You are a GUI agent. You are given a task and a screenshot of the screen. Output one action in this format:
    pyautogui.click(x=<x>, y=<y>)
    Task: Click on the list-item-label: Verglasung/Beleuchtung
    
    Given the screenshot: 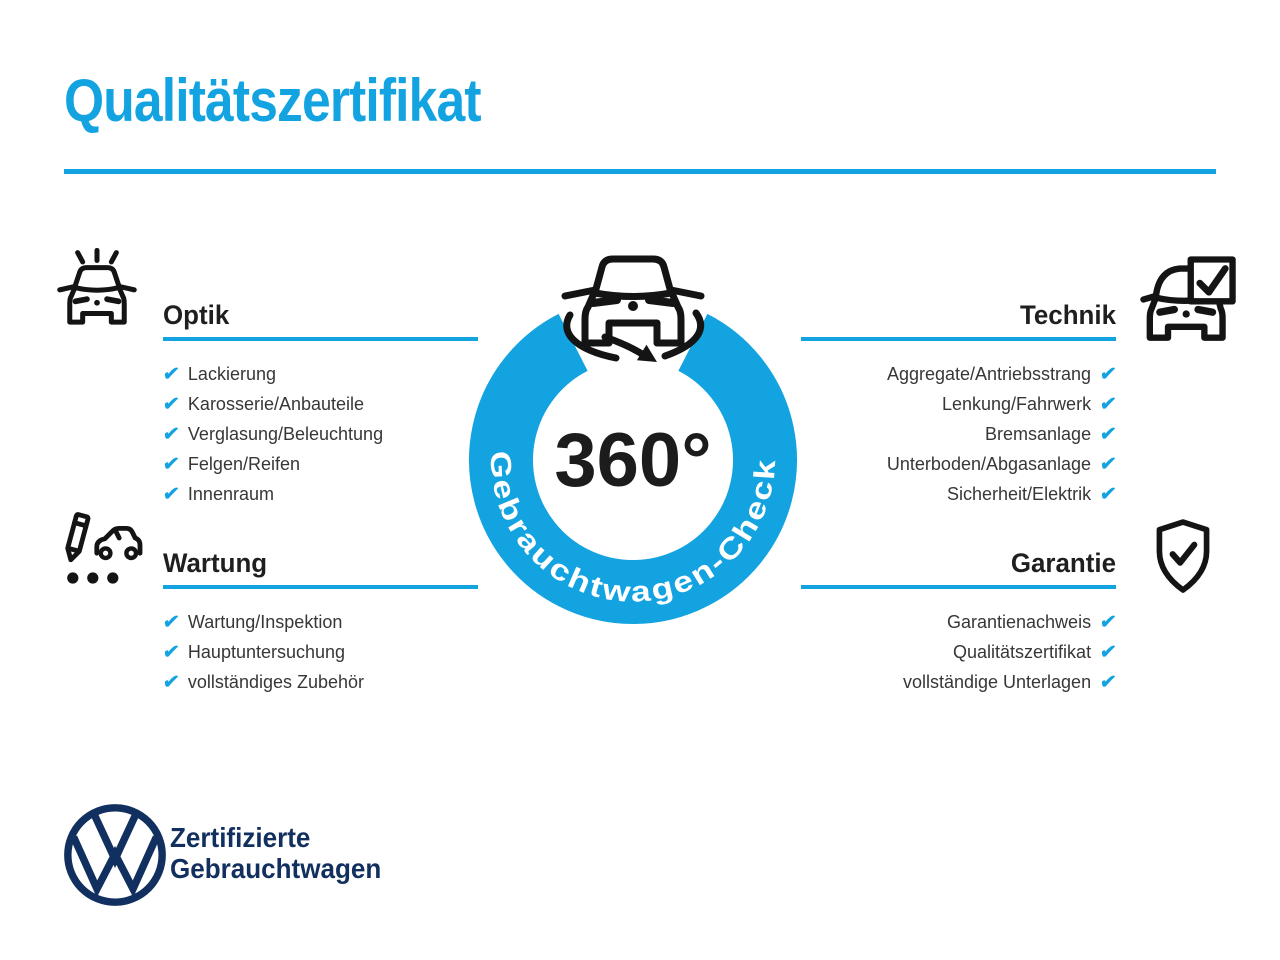 What is the action you would take?
    pyautogui.click(x=285, y=433)
    